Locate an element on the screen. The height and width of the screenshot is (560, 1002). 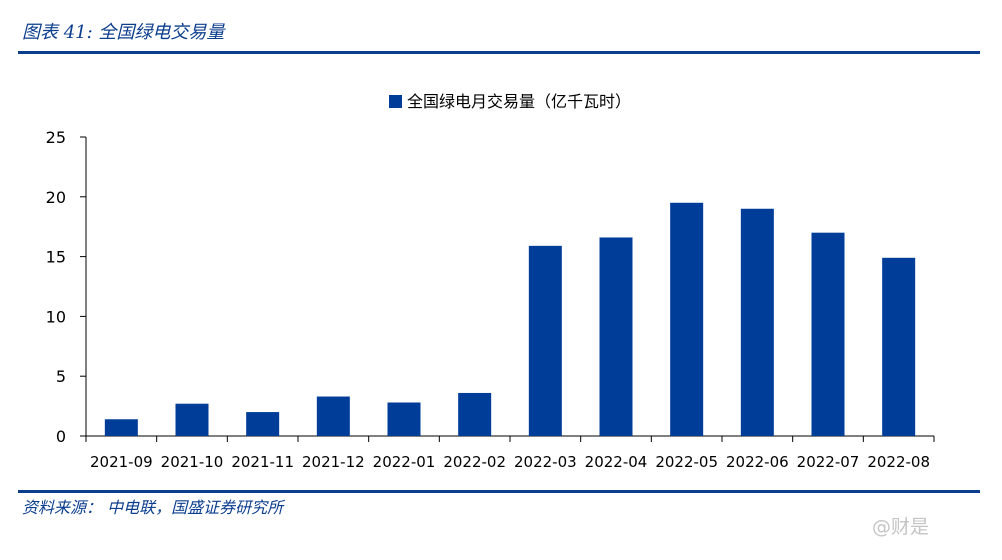
y-tick-label: 5 is located at coordinates (61, 376).